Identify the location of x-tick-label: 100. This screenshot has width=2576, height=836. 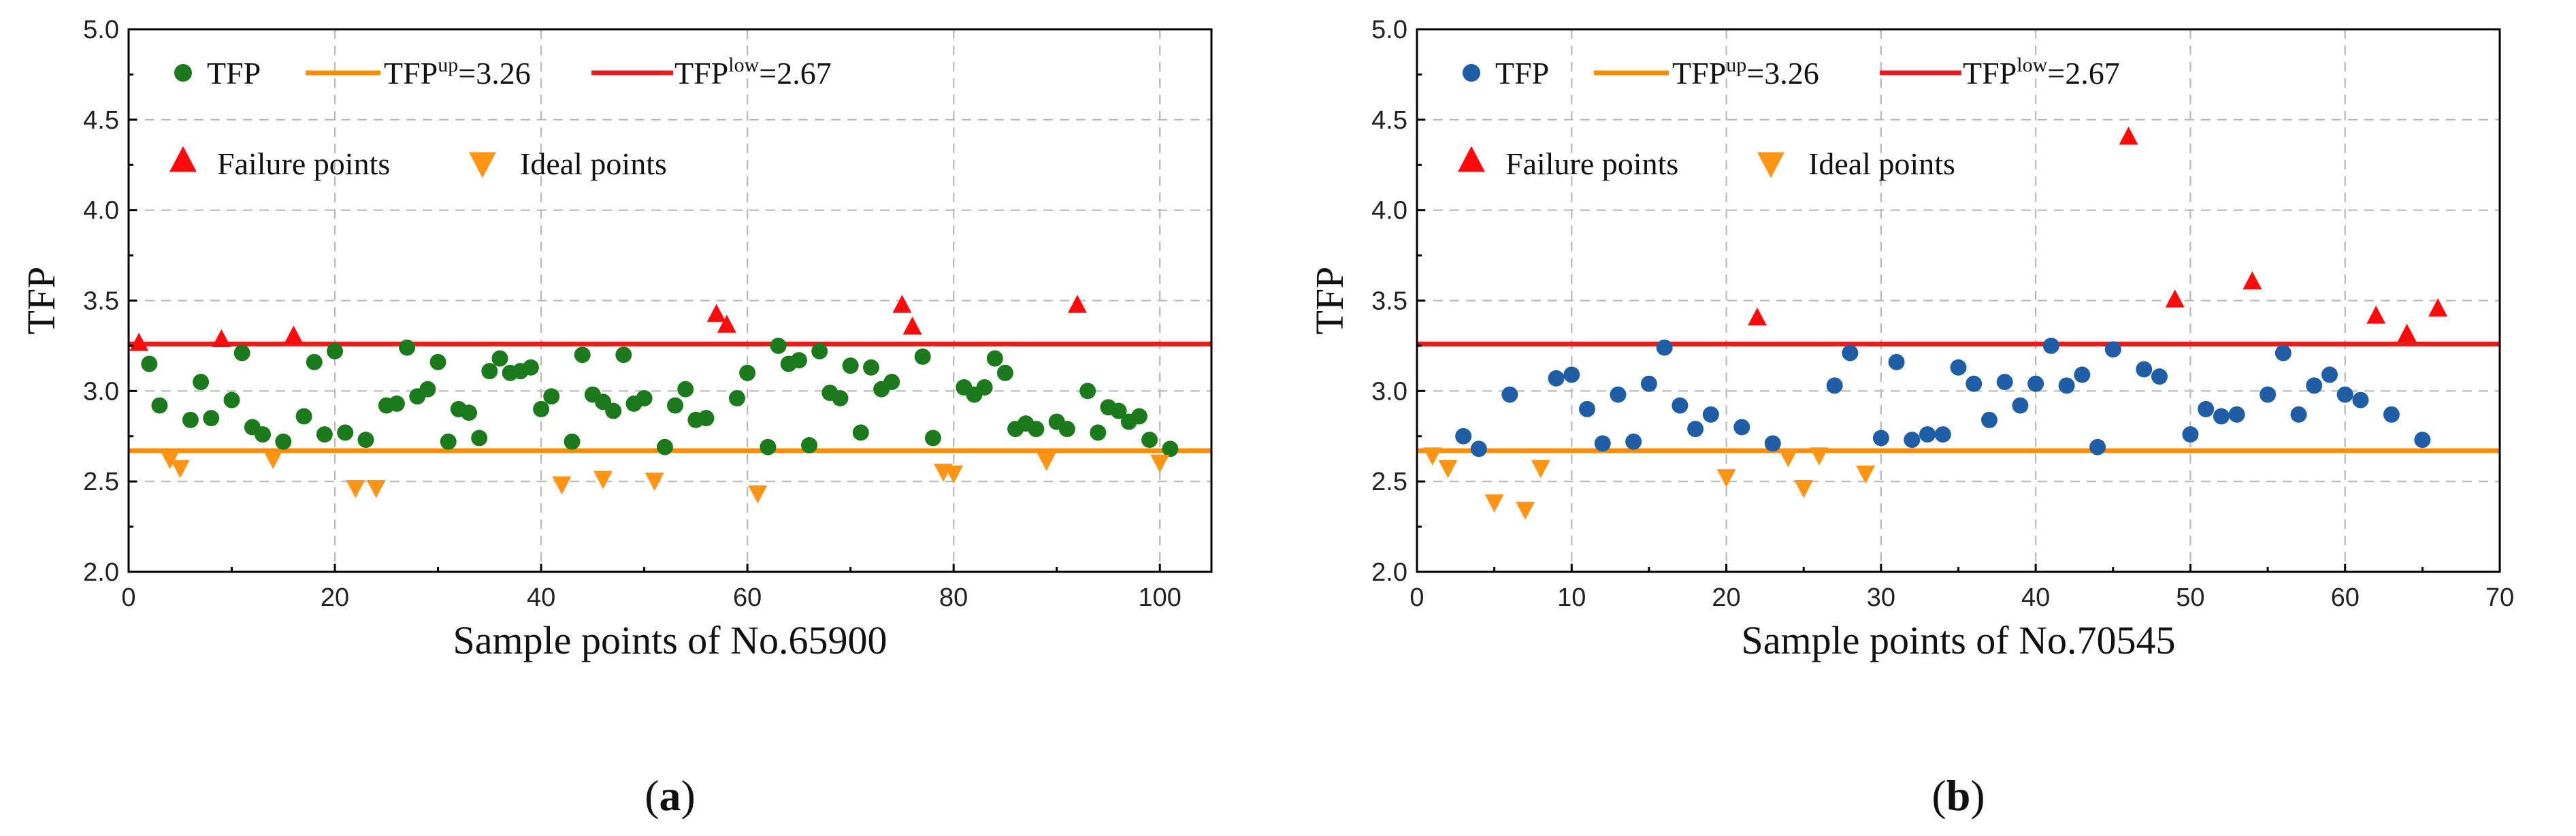
(1160, 597).